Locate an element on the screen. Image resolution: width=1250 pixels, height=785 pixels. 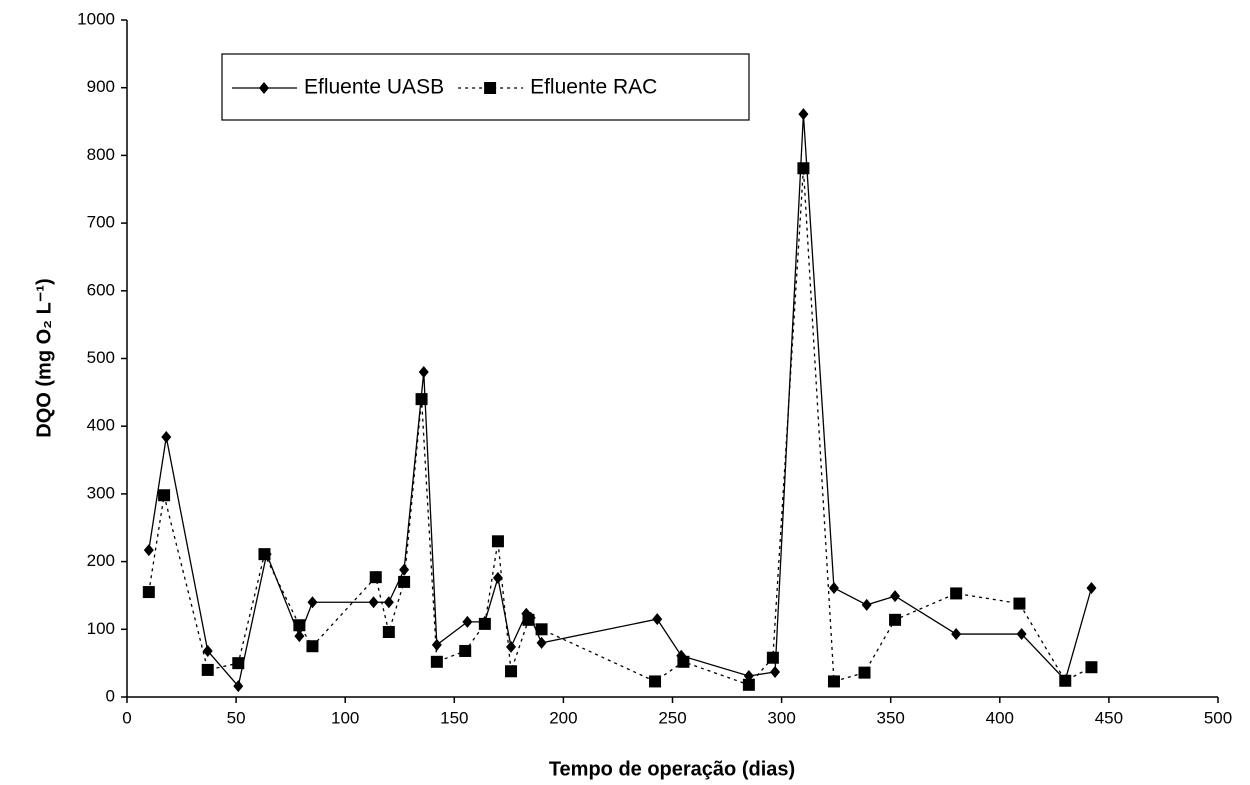
y-tick-label: 100 is located at coordinates (101, 628).